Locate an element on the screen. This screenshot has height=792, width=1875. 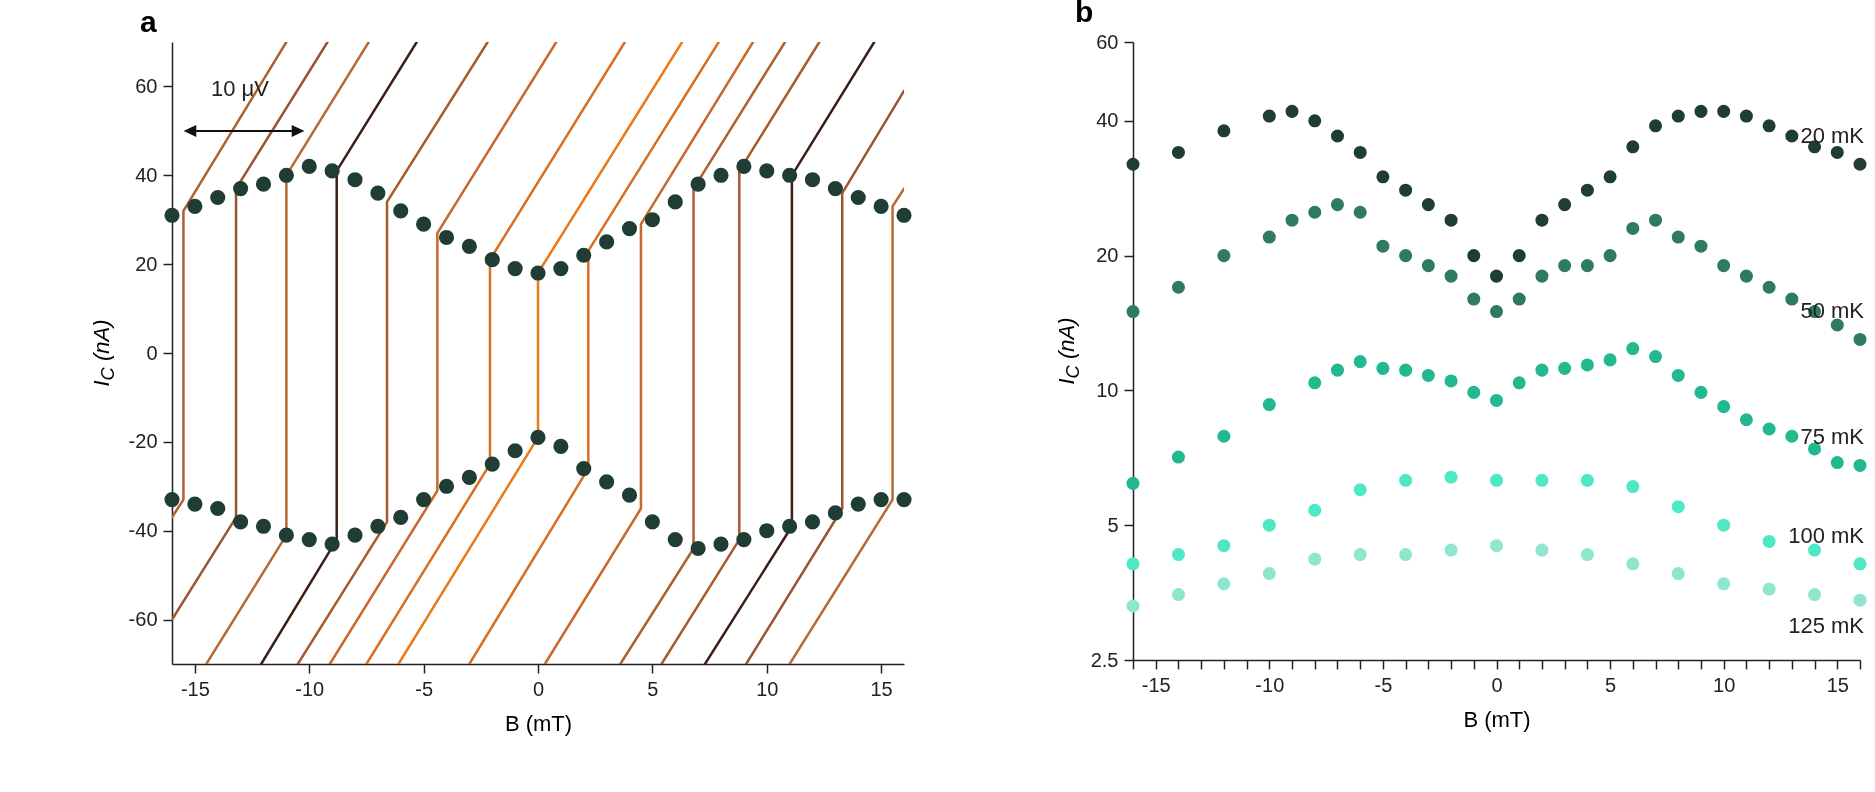
chart-title: a is located at coordinates (148, 21).